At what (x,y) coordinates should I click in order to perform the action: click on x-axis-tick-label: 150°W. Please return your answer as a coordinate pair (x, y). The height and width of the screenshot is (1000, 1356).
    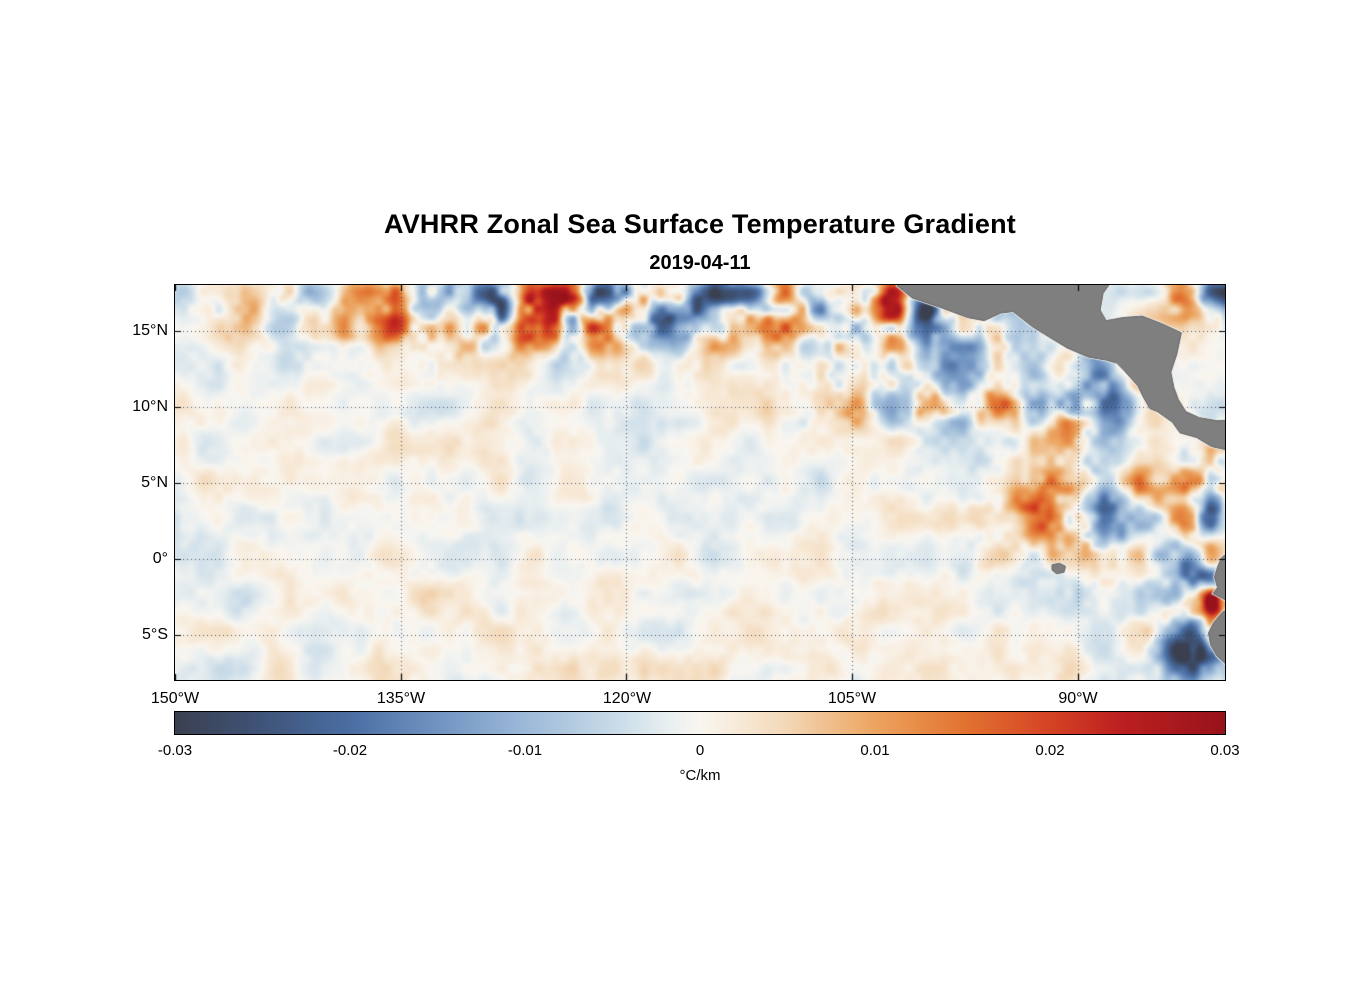
    Looking at the image, I should click on (175, 698).